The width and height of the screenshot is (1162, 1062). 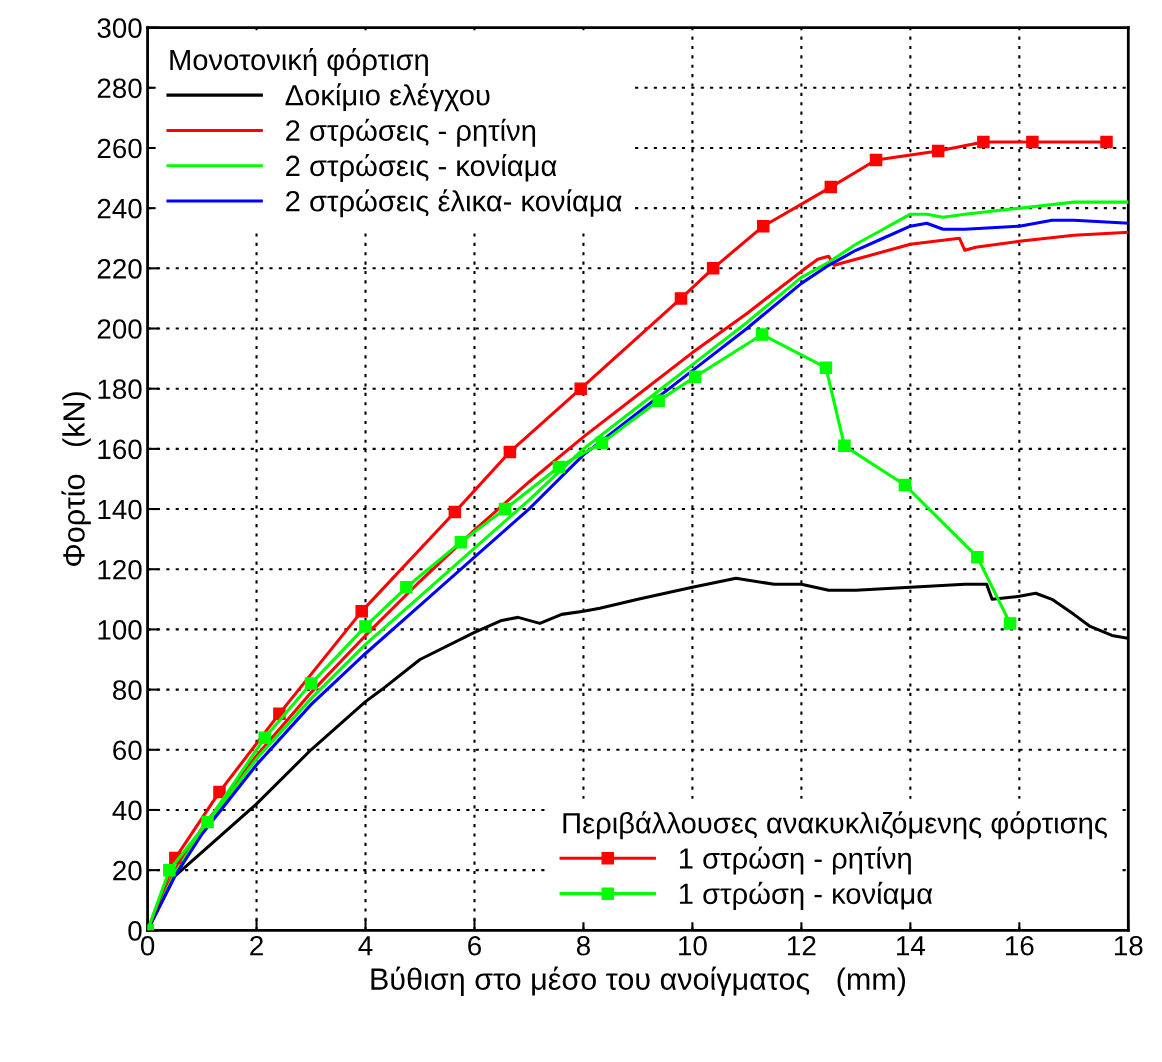 I want to click on y-tick-label: 200, so click(x=119, y=329).